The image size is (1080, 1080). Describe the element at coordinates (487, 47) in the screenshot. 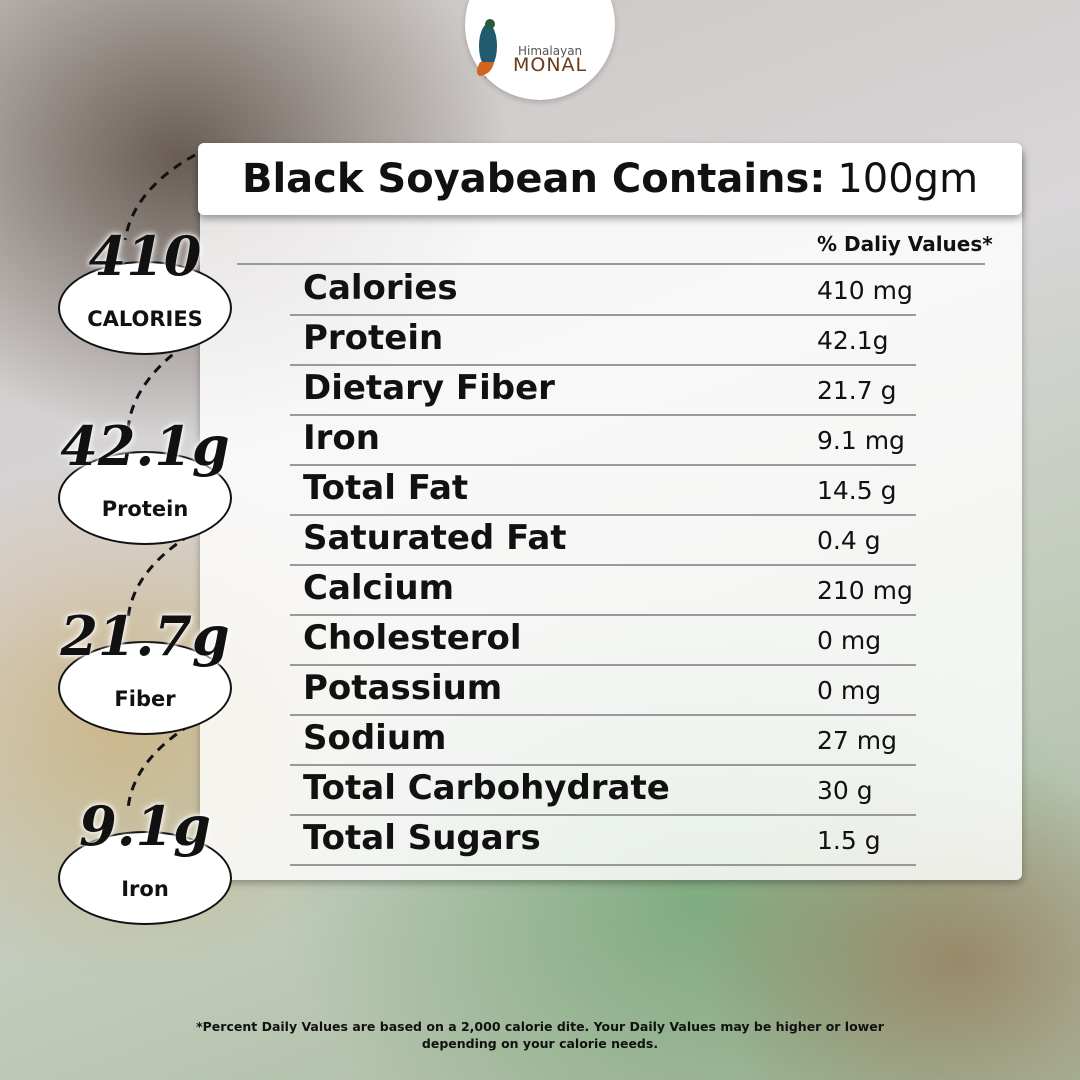

I see `logo-bird-icon` at that location.